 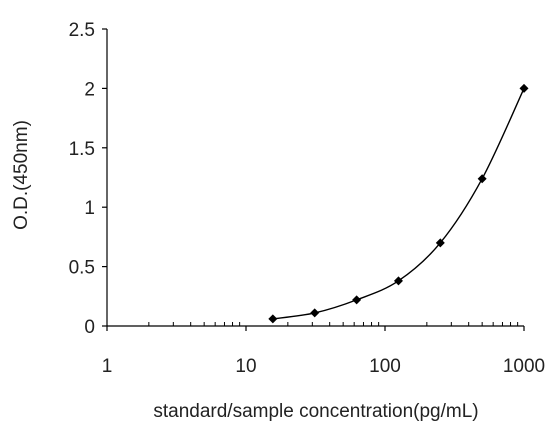 I want to click on x-tick-label: 1, so click(x=107, y=366).